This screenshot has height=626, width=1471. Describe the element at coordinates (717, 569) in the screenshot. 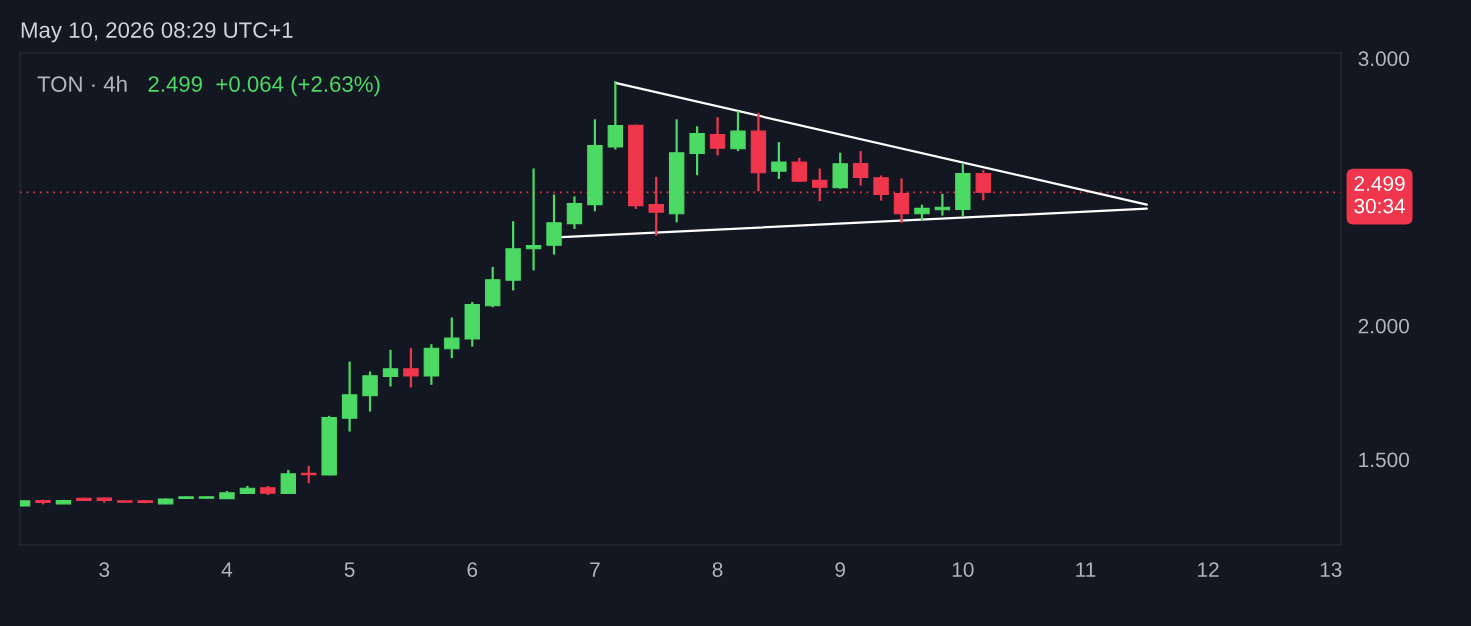

I see `x-tick-label: 8` at that location.